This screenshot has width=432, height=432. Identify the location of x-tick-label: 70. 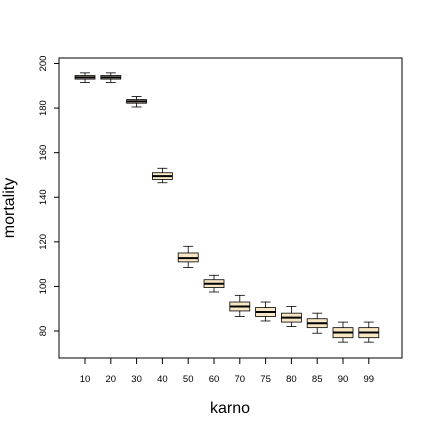
(240, 379).